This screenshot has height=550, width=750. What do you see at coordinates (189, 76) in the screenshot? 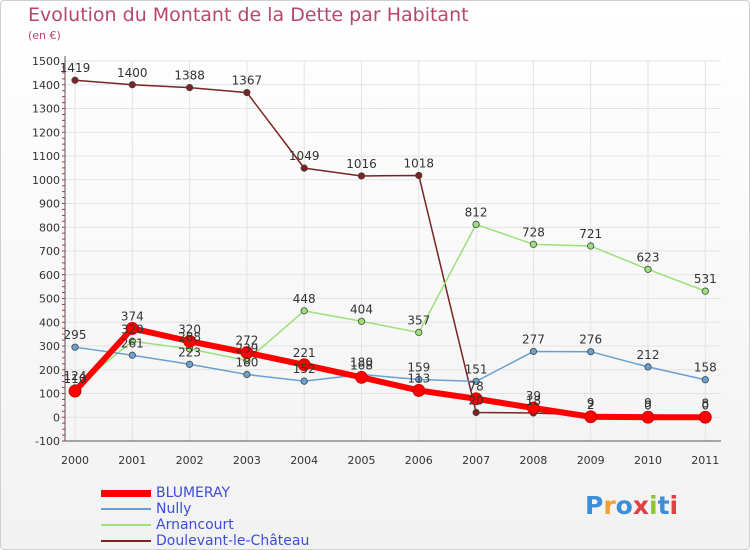
I see `data-label: 1388` at bounding box center [189, 76].